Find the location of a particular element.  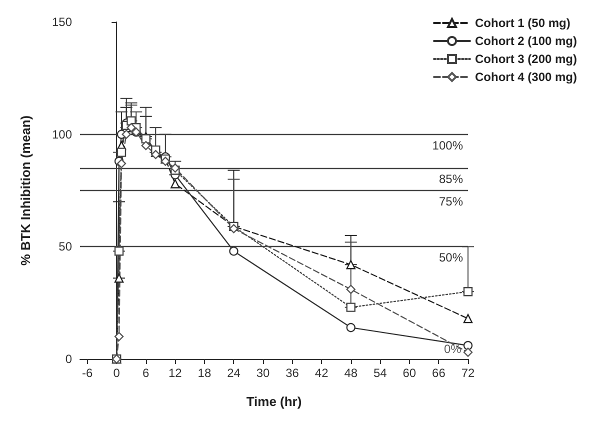

x-tick-label: 18 is located at coordinates (205, 373).